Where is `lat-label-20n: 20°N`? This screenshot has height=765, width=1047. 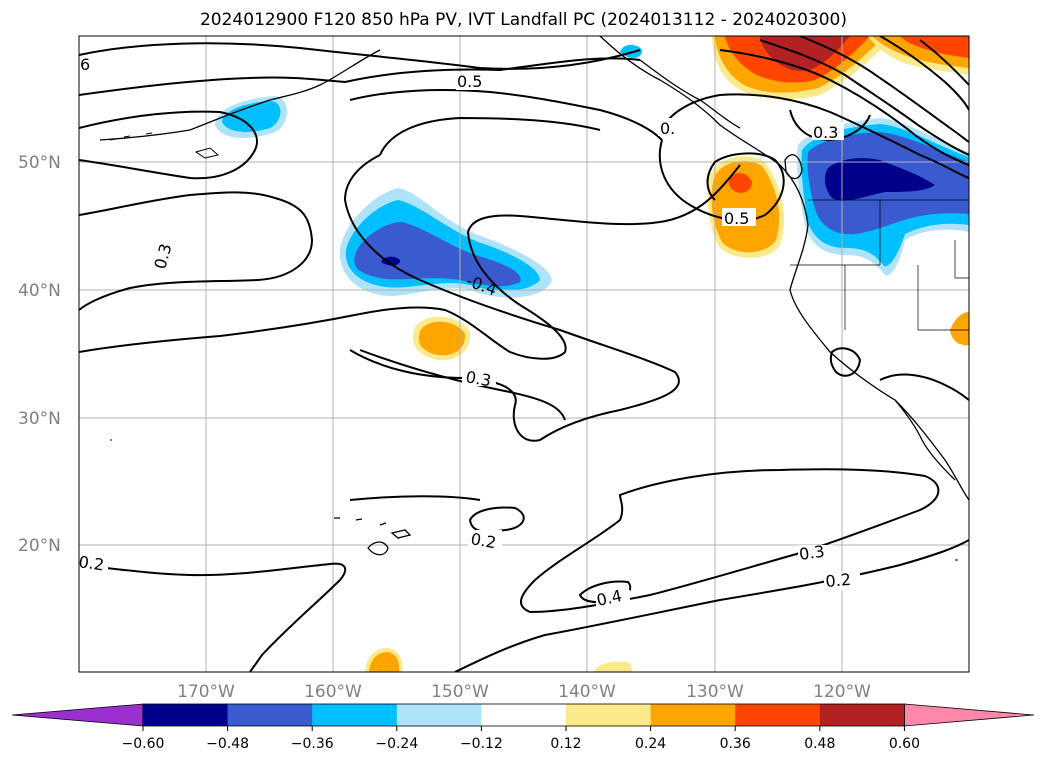
lat-label-20n: 20°N is located at coordinates (39, 546).